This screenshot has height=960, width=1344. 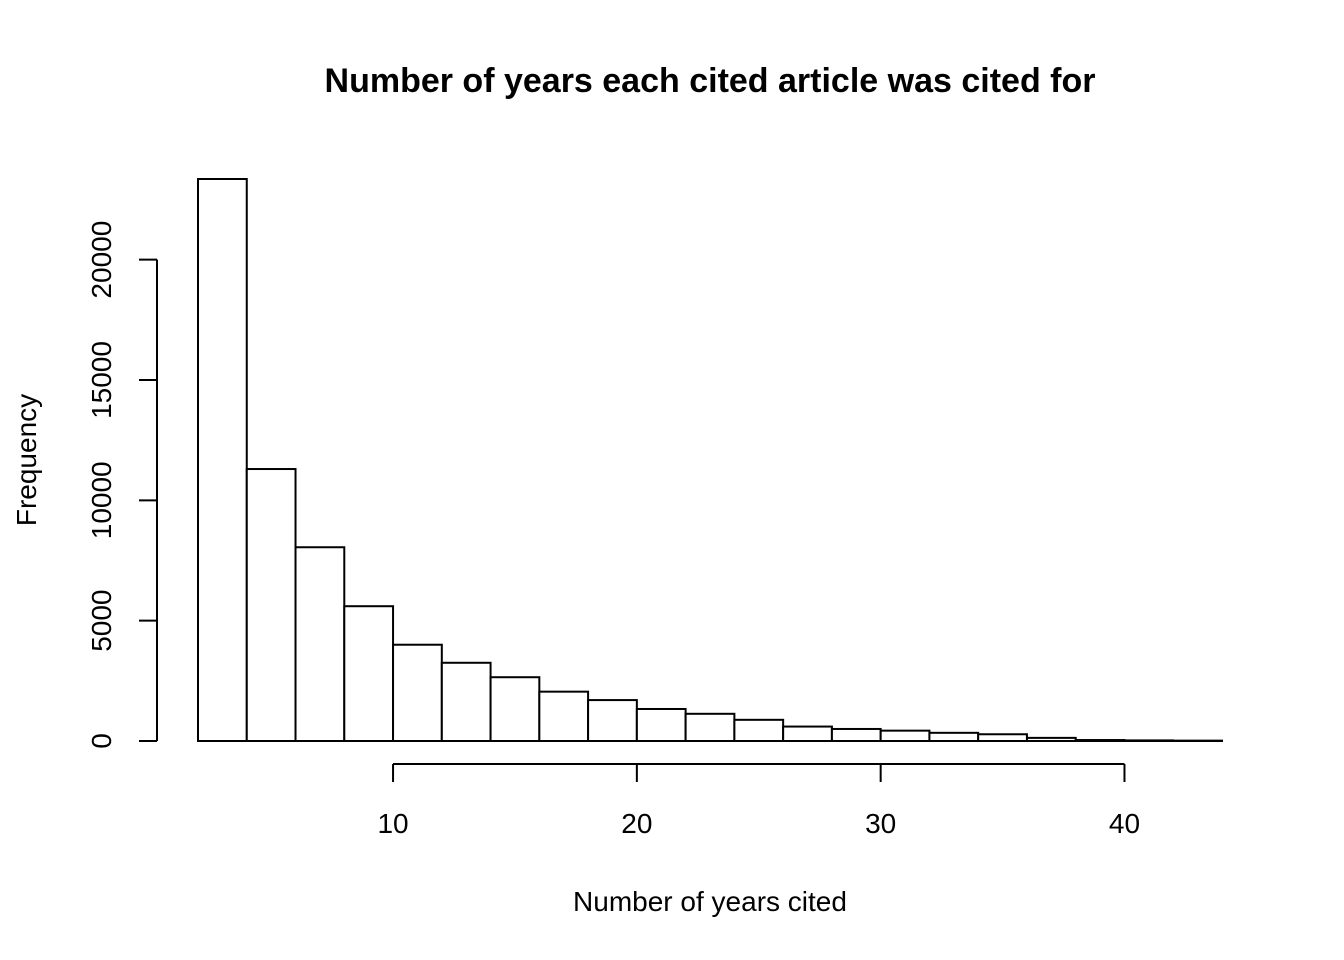 I want to click on y-tick-label: 10000, so click(x=101, y=500).